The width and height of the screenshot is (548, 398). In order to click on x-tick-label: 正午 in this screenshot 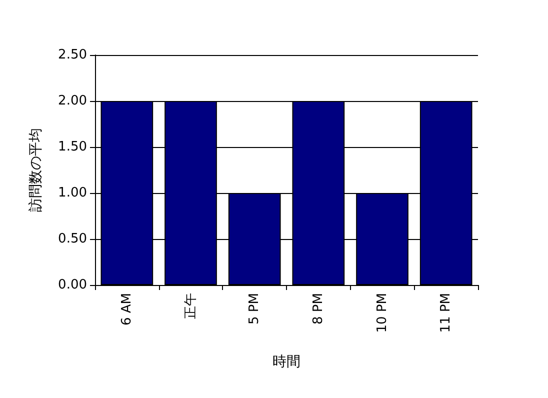, I will do `click(190, 306)`.